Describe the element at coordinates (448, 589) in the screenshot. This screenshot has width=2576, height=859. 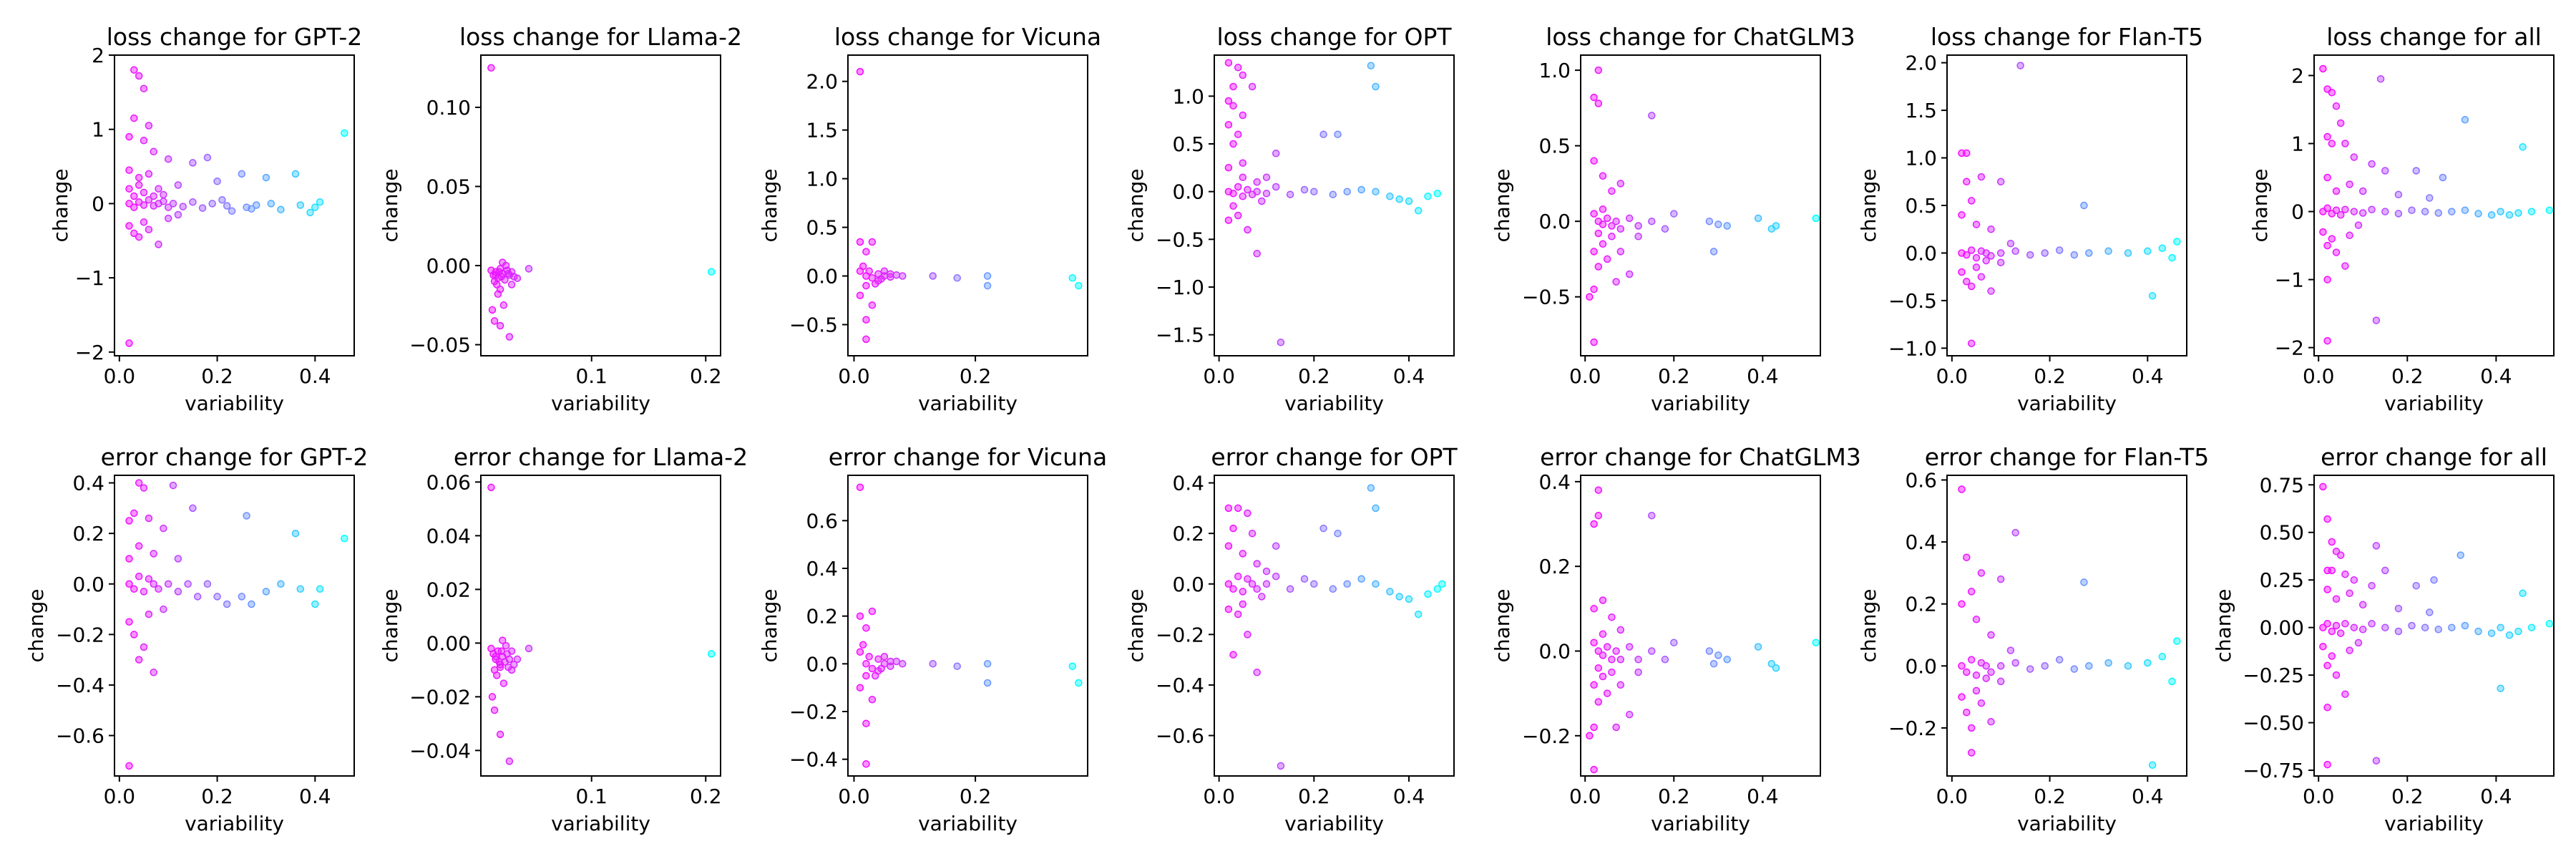
I see `y-tick-label: 0.02` at that location.